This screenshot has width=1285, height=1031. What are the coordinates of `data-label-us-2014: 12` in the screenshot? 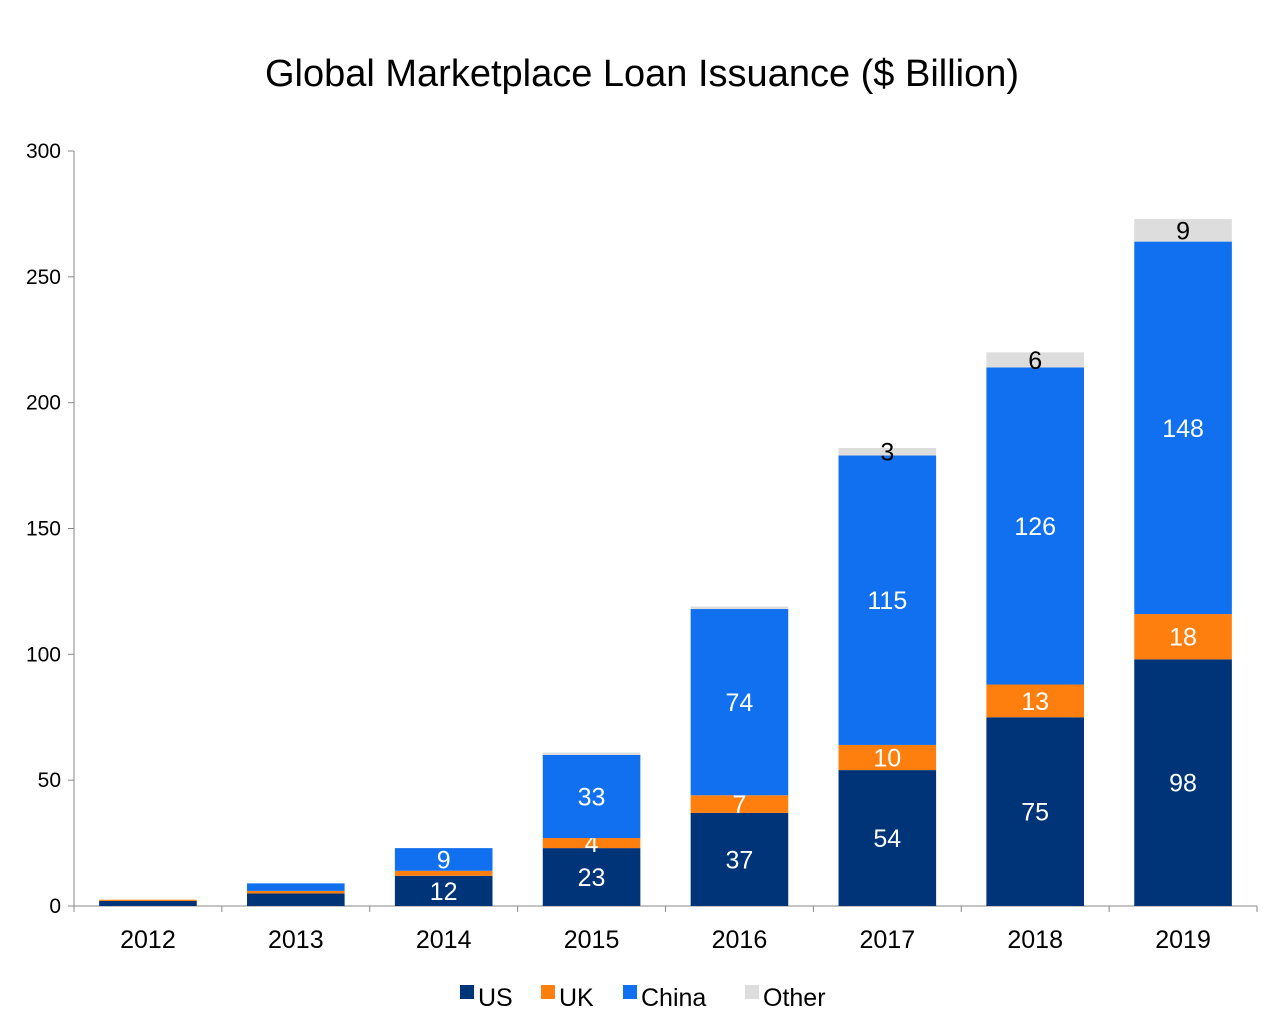 It's located at (444, 892).